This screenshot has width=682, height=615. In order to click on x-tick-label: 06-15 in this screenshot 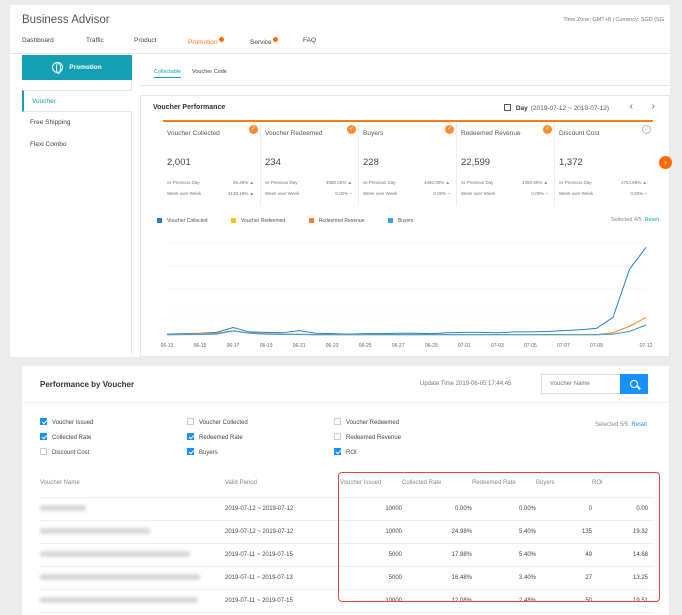, I will do `click(200, 346)`.